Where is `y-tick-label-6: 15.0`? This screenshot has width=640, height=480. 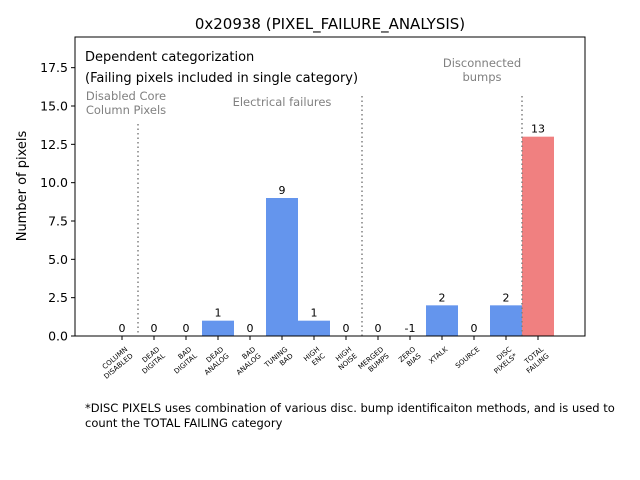
y-tick-label-6: 15.0 is located at coordinates (54, 106).